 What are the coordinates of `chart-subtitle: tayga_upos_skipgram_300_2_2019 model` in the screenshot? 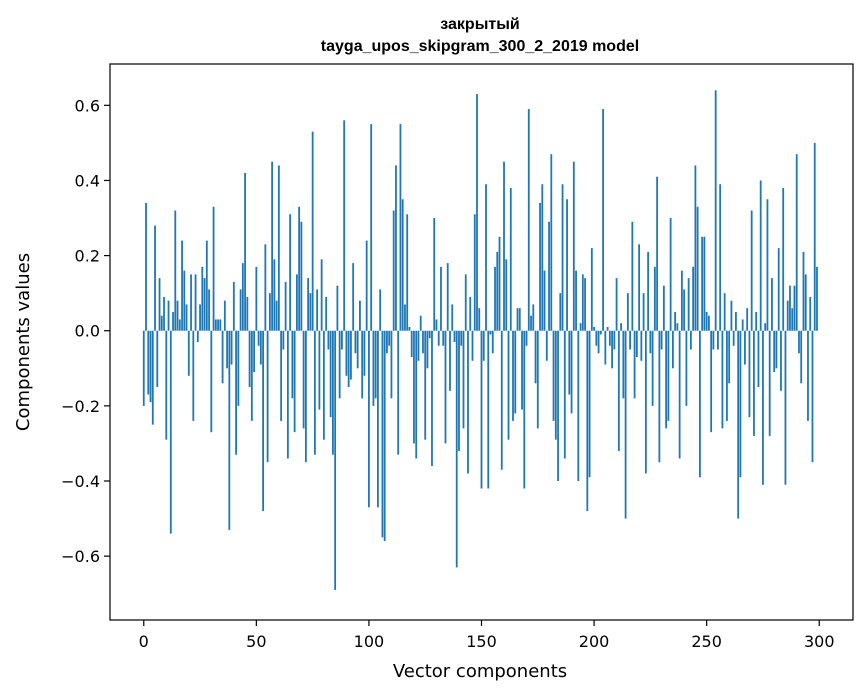 It's located at (480, 46).